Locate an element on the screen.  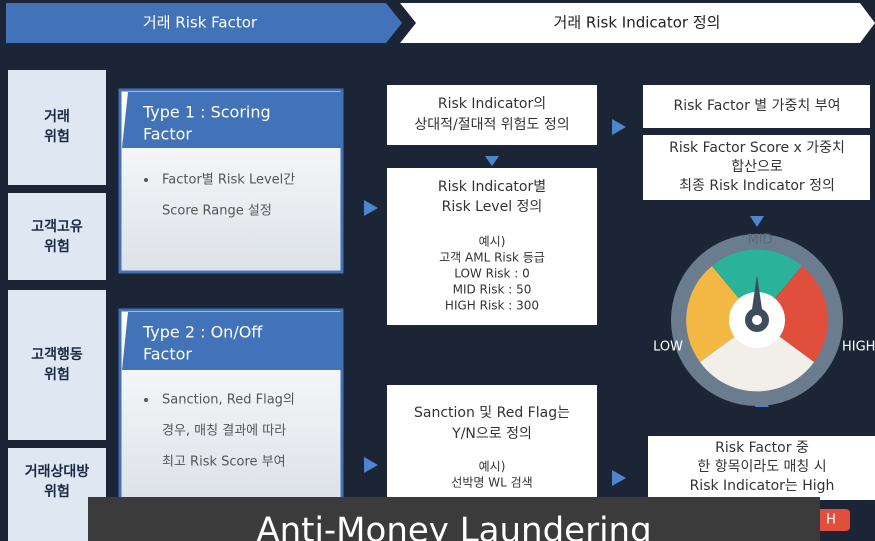
category-label: 고객고유 is located at coordinates (57, 226).